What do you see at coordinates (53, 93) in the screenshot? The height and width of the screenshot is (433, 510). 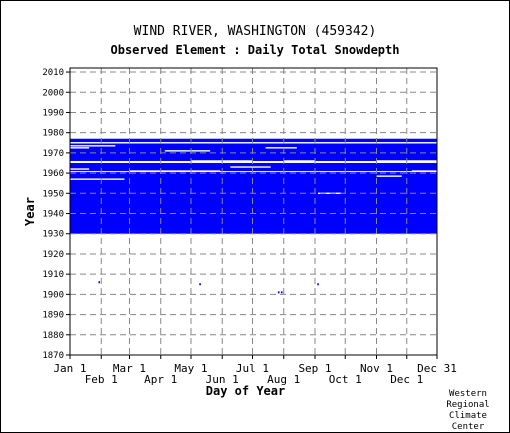 I see `y-tick-label: 2000` at bounding box center [53, 93].